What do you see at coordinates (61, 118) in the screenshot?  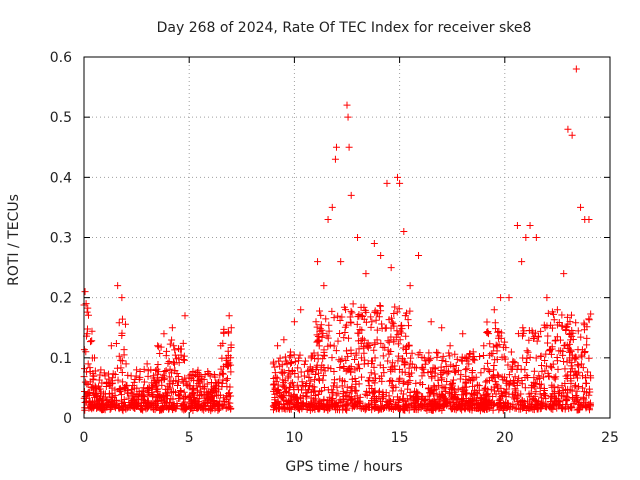 I see `y-tick-label: 0.5` at bounding box center [61, 118].